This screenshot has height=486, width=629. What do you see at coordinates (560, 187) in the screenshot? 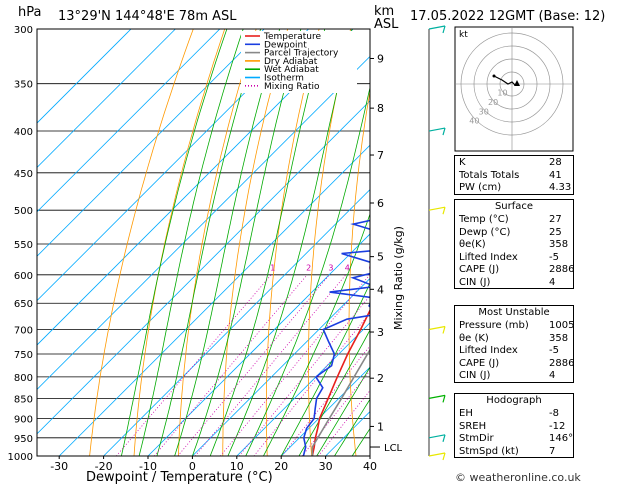
I see `index-value: 4.33` at bounding box center [560, 187].